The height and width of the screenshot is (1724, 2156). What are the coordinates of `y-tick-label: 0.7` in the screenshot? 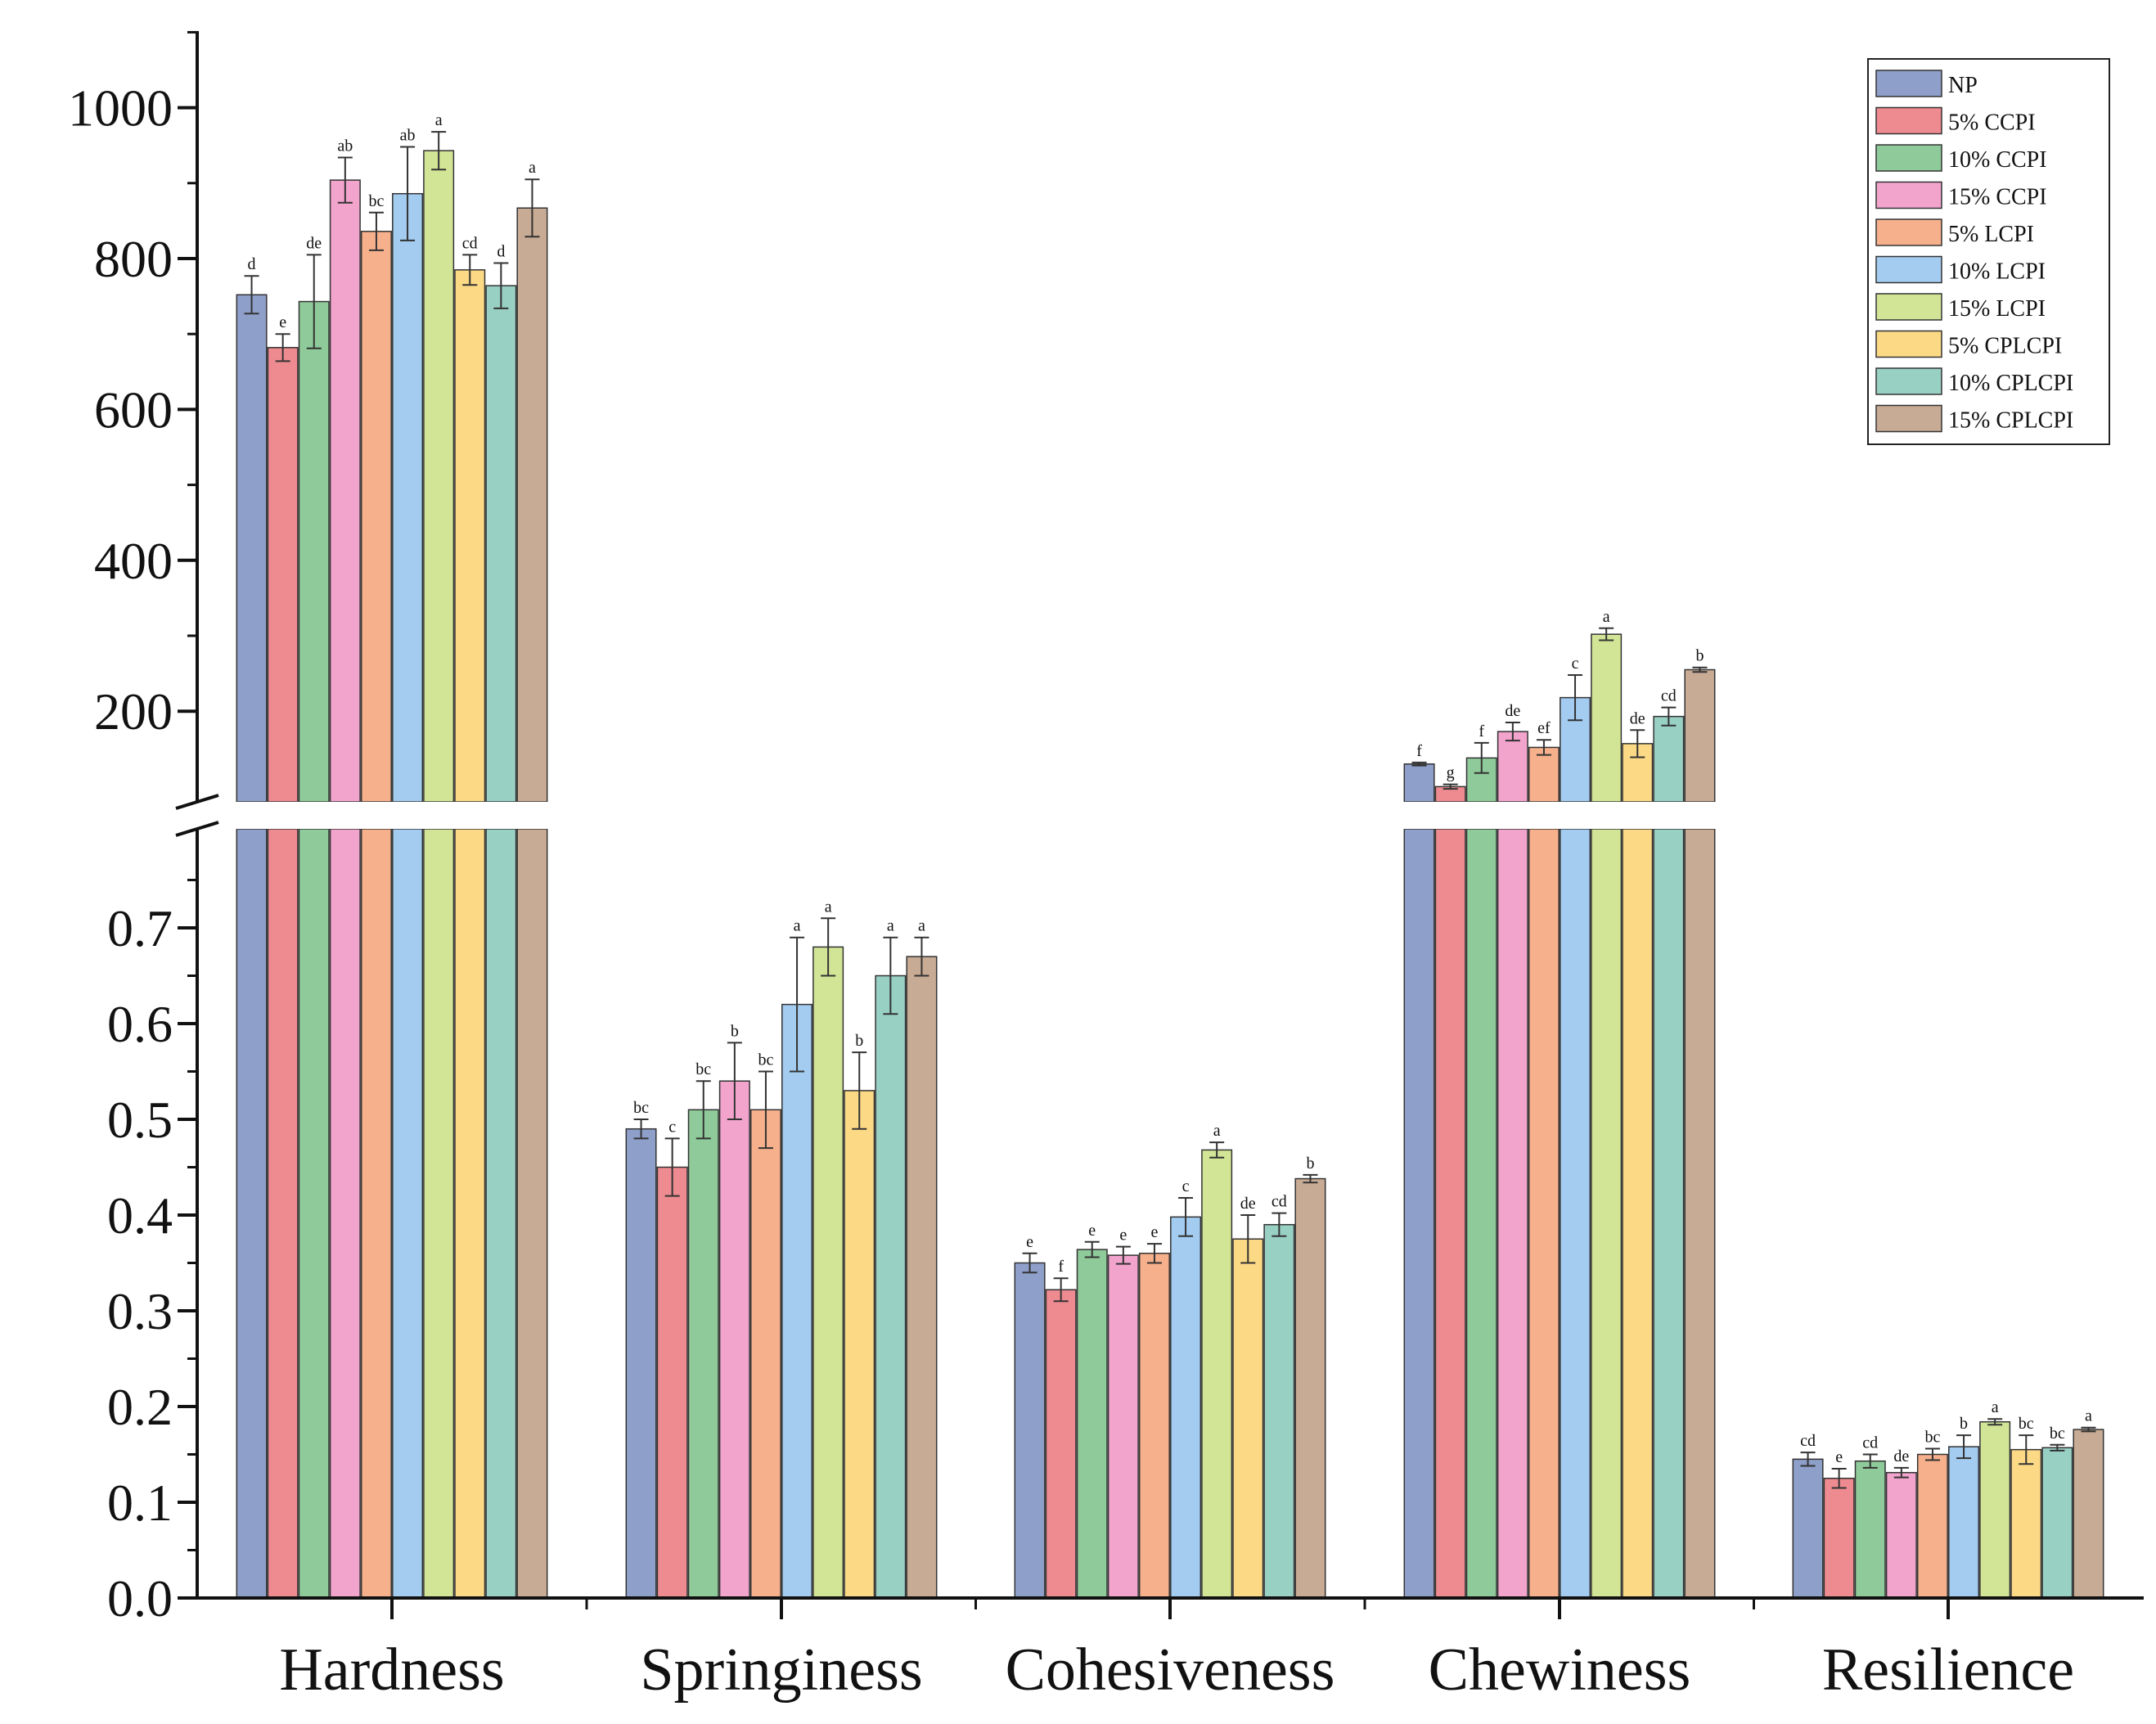 It's located at (140, 928).